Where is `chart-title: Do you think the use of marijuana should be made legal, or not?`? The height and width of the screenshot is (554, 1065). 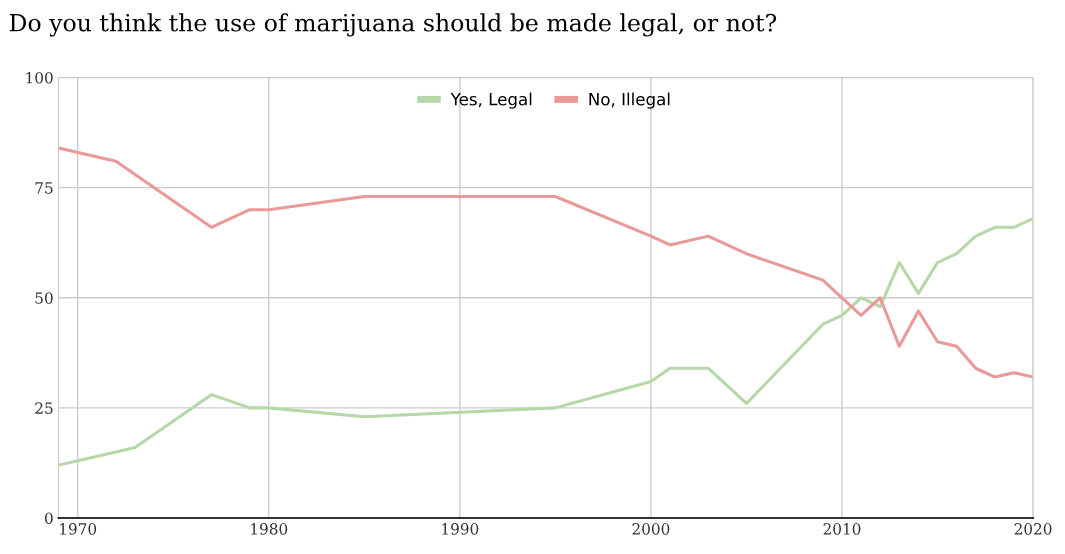
chart-title: Do you think the use of marijuana should be made legal, or not? is located at coordinates (393, 25).